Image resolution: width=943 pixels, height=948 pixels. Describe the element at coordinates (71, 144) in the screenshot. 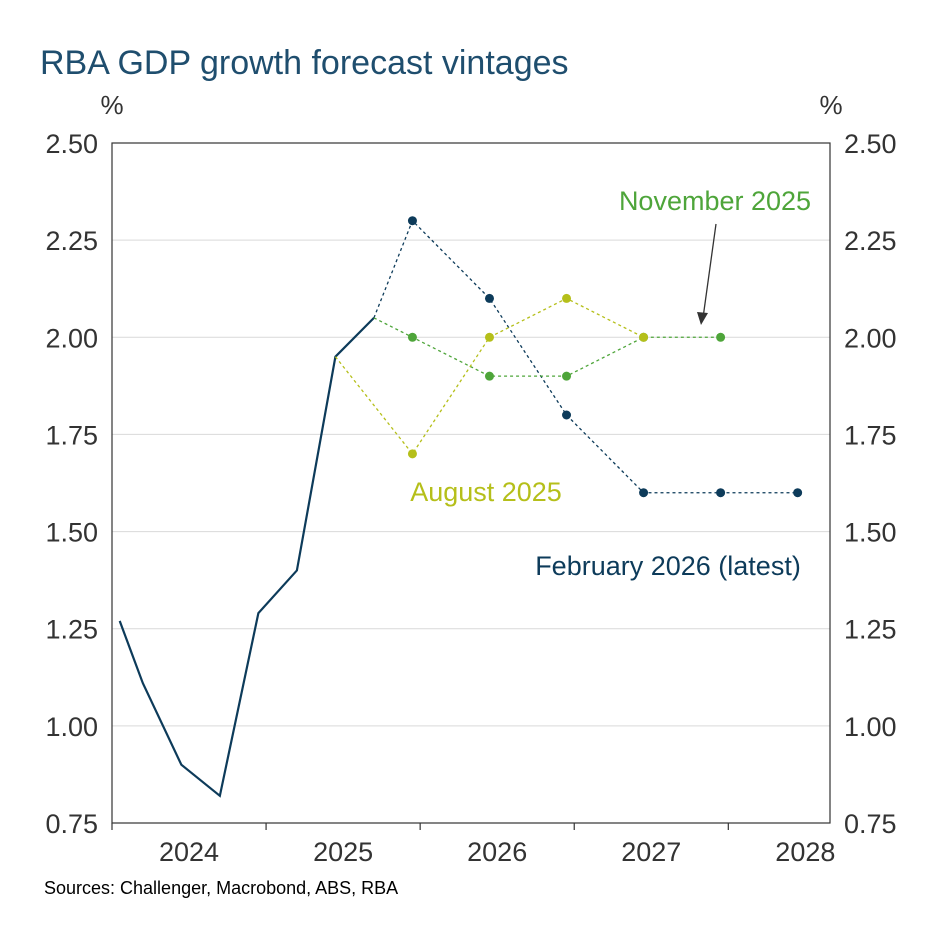

I see `y-tick-label: 2.50` at that location.